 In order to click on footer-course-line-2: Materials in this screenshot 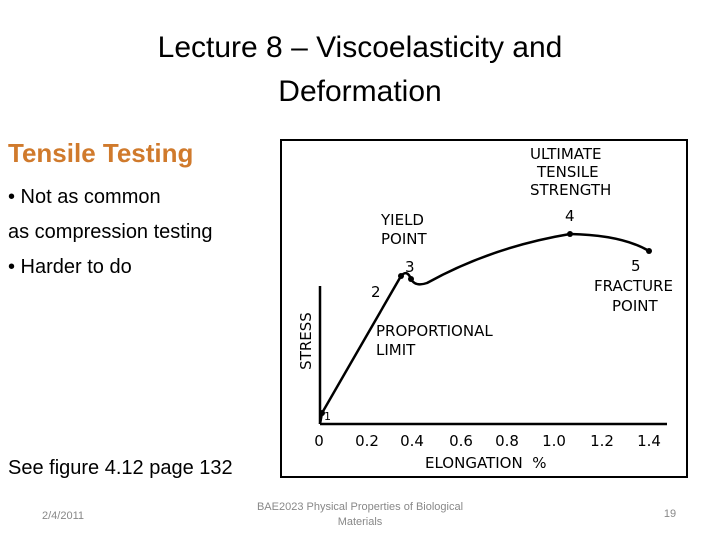, I will do `click(360, 522)`.